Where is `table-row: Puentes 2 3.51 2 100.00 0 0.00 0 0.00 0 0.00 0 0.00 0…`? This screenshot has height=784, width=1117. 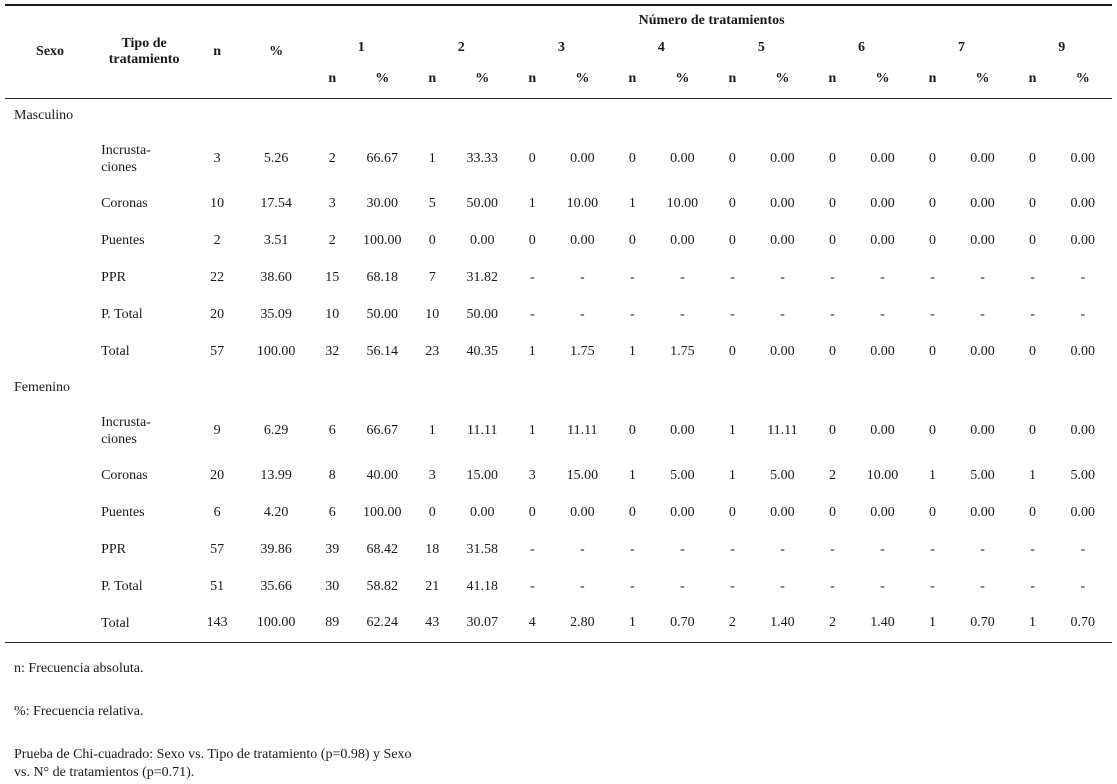 table-row: Puentes 2 3.51 2 100.00 0 0.00 0 0.00 0 0.00 0 0.00 0… is located at coordinates (558, 240).